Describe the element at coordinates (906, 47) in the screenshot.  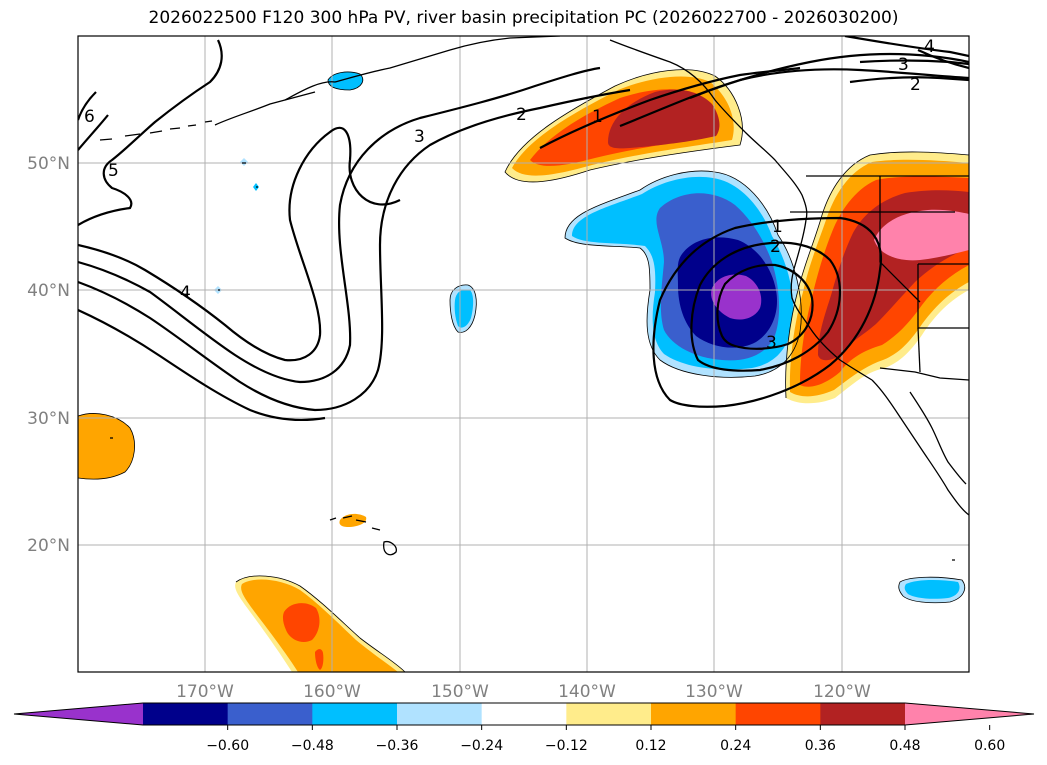
I see `contour-4-alaska` at that location.